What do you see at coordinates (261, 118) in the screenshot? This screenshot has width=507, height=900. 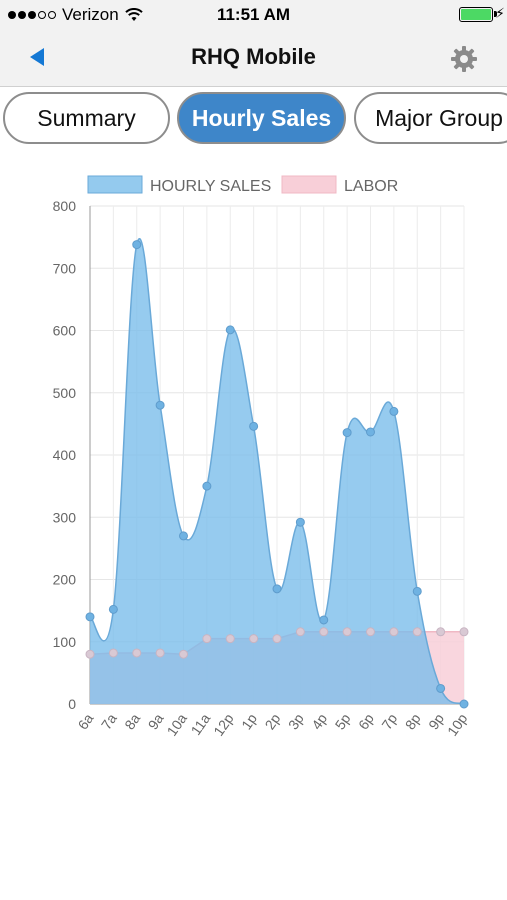 I see `tab-hourly-sales: Hourly Sales` at bounding box center [261, 118].